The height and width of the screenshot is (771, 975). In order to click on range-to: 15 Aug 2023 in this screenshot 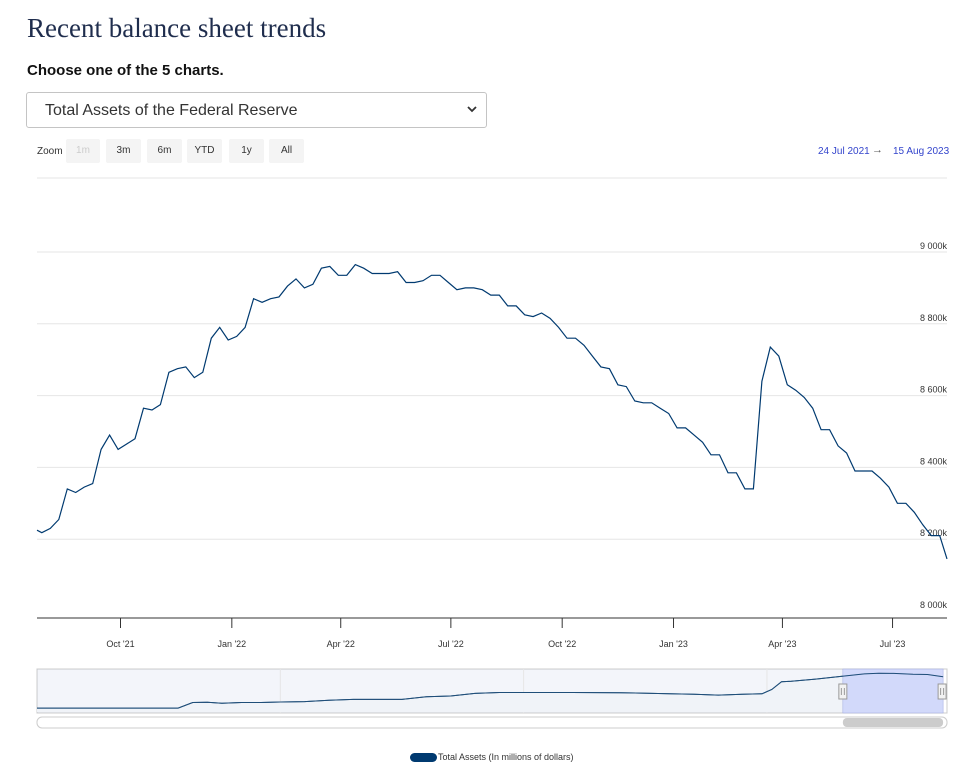, I will do `click(921, 151)`.